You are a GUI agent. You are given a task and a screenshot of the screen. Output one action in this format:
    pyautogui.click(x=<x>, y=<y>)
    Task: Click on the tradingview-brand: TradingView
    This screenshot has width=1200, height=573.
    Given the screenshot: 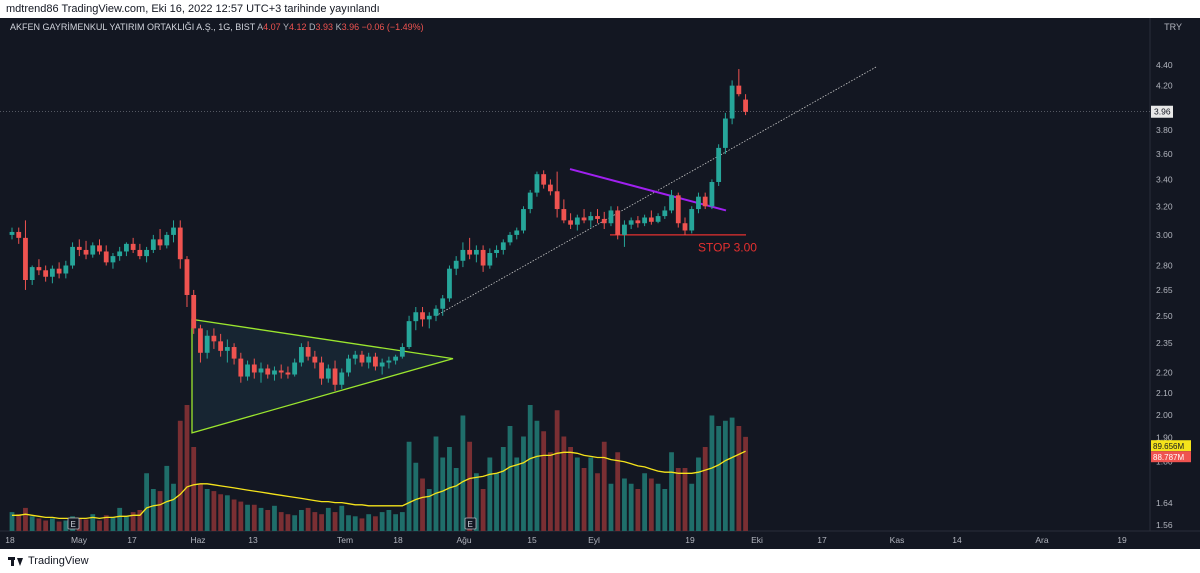 What is the action you would take?
    pyautogui.click(x=48, y=561)
    